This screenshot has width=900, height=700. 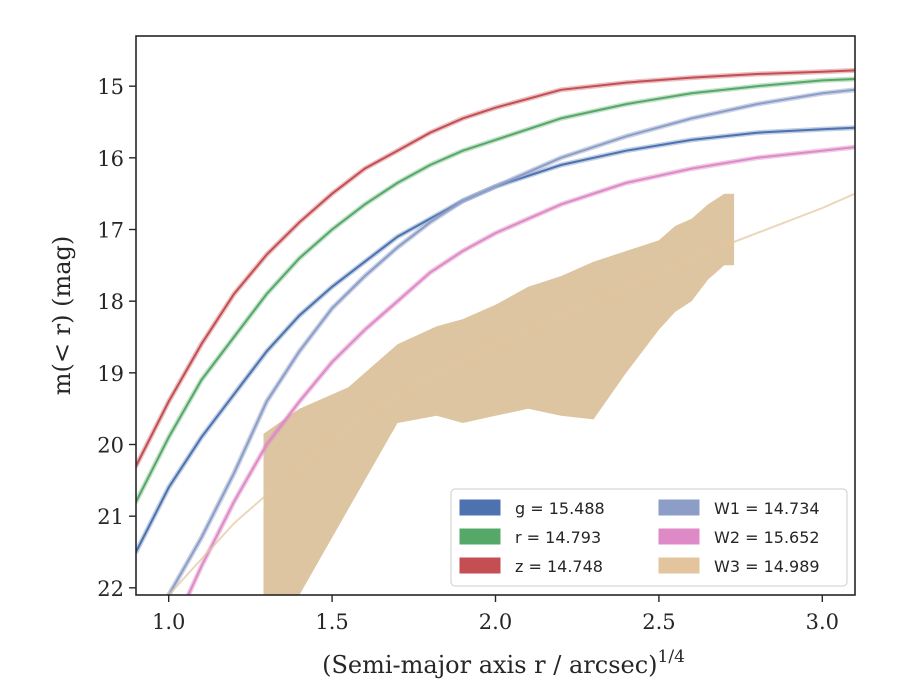 What do you see at coordinates (168, 622) in the screenshot?
I see `x-tick-label-0: 1.0` at bounding box center [168, 622].